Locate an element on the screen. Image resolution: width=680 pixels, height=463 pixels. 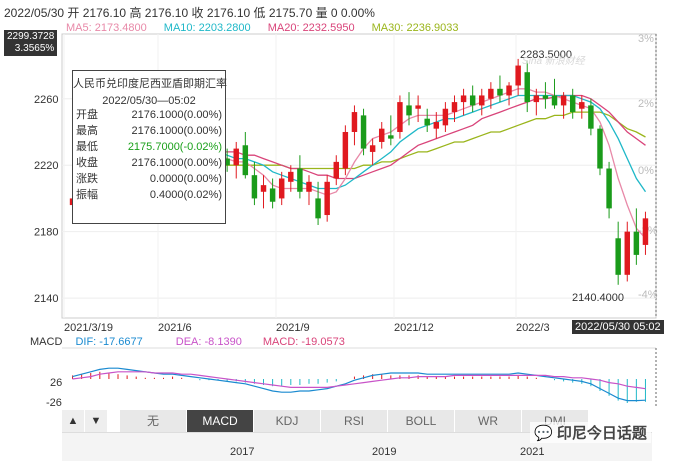
indicator-tabs: ▲ ▼ 无 MACD KDJ RSI BOLL WR DMI is located at coordinates (325, 421).